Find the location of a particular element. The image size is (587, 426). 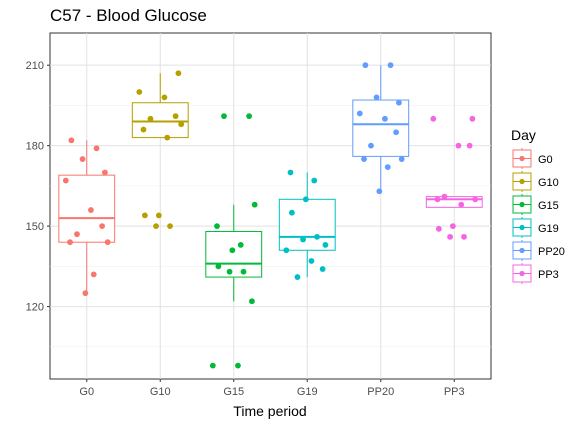

legend-label: G15 is located at coordinates (548, 206).